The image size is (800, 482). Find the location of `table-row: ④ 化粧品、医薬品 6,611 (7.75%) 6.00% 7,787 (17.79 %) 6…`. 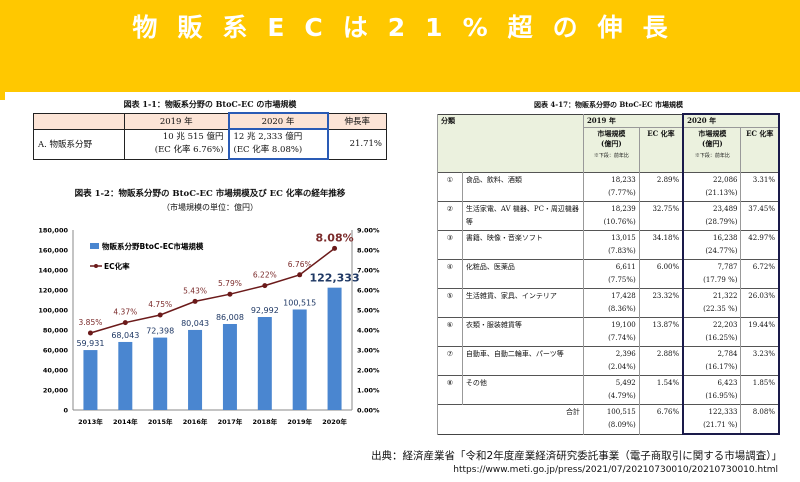

table-row: ④ 化粧品、医薬品 6,611 (7.75%) 6.00% 7,787 (17.79 %) 6… is located at coordinates (609, 274).